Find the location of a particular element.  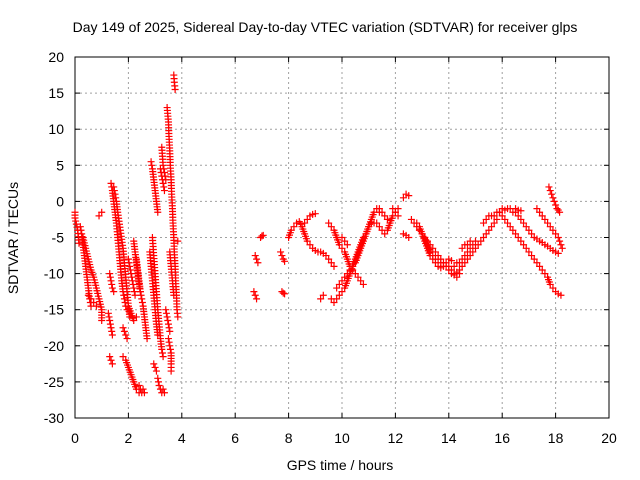

x-tick-label: 12 is located at coordinates (396, 438).